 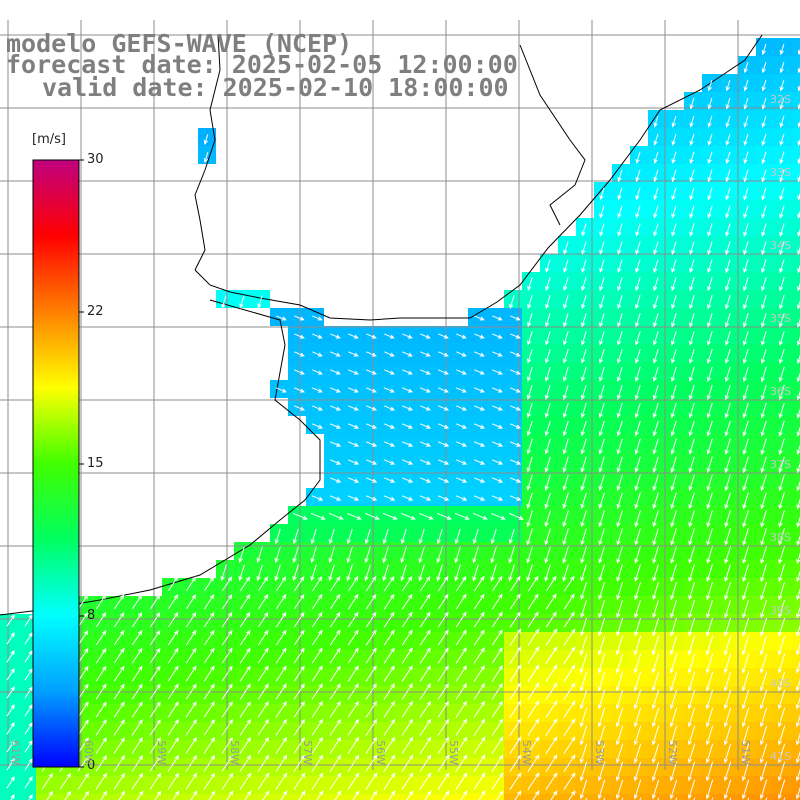 What do you see at coordinates (91, 765) in the screenshot?
I see `colorbar-tick-0: 0` at bounding box center [91, 765].